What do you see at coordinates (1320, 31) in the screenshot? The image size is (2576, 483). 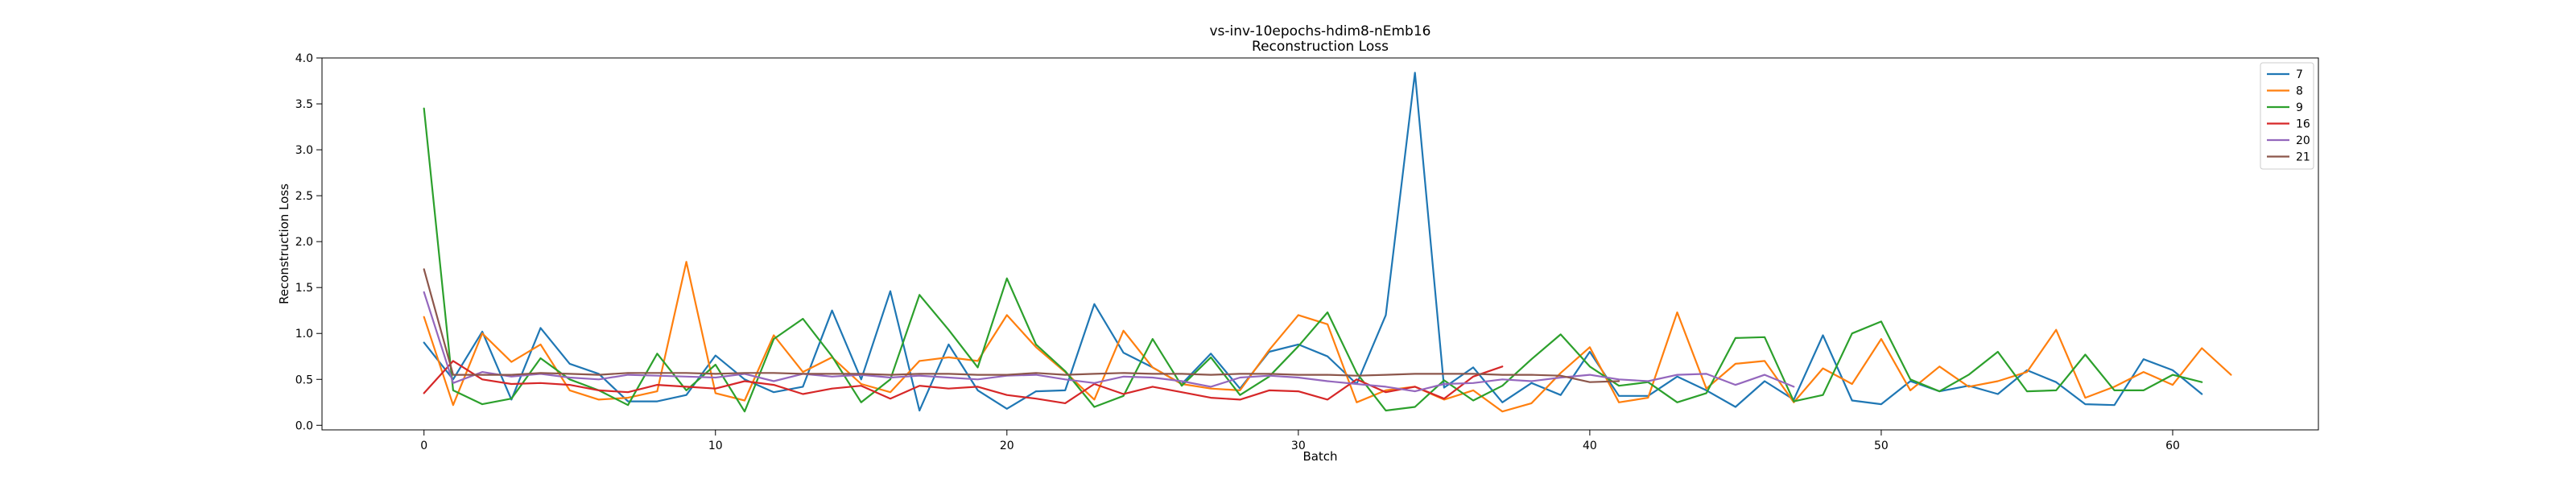 I see `chart-title: vs-inv-10epochs-hdim8-nEmb16` at bounding box center [1320, 31].